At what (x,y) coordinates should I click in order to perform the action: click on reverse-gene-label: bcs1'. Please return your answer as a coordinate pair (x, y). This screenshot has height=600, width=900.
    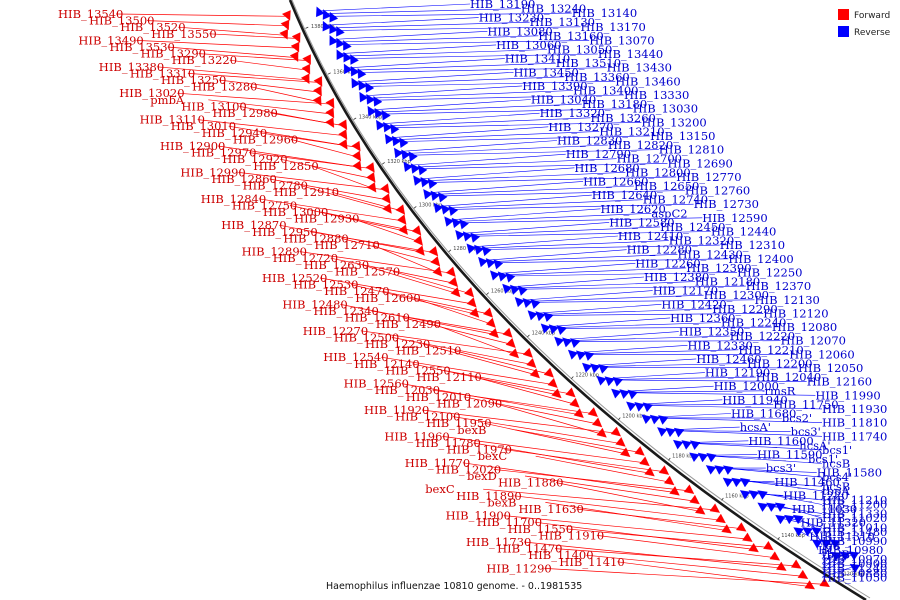
    Looking at the image, I should click on (823, 459).